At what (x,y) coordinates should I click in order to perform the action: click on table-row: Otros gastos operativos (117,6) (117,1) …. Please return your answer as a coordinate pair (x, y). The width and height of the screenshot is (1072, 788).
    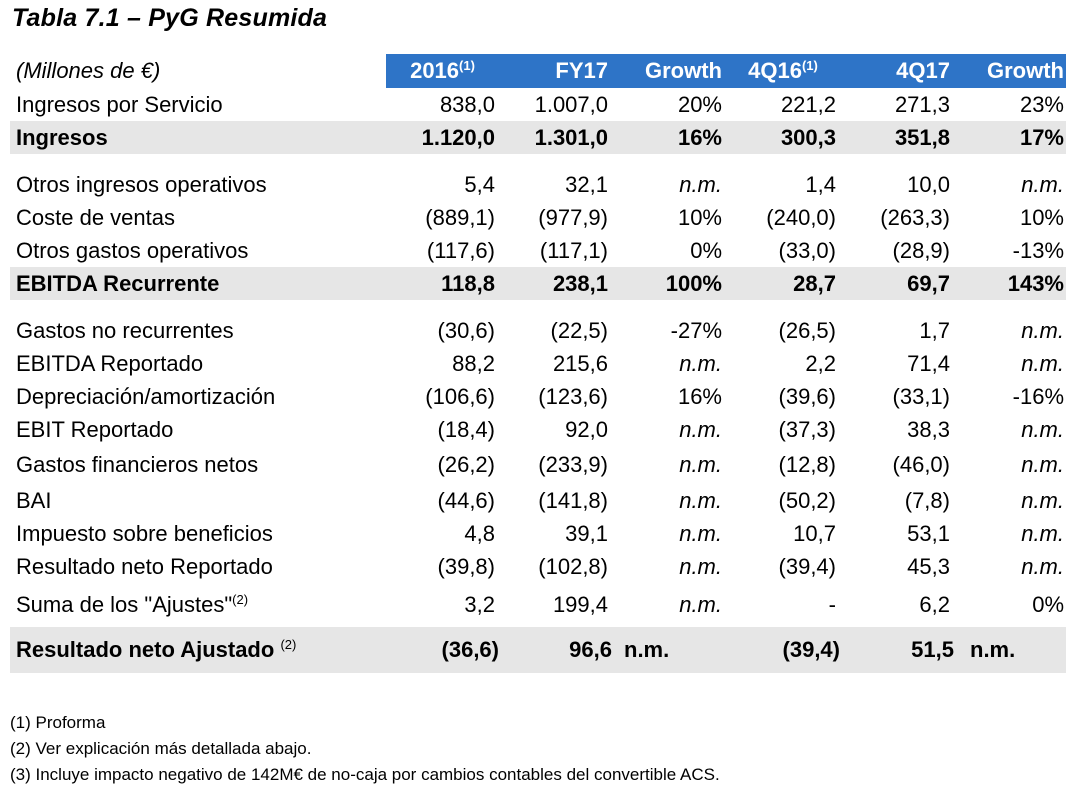
    Looking at the image, I should click on (538, 250).